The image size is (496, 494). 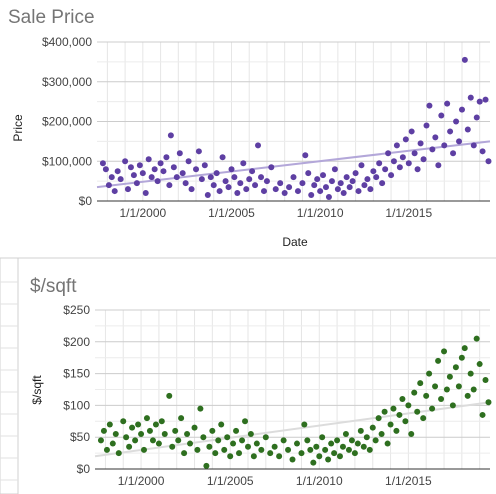 What do you see at coordinates (275, 481) in the screenshot?
I see `x-ticks: 1/1/2000 1/1/2005 1/1/2010 1/1/2015` at bounding box center [275, 481].